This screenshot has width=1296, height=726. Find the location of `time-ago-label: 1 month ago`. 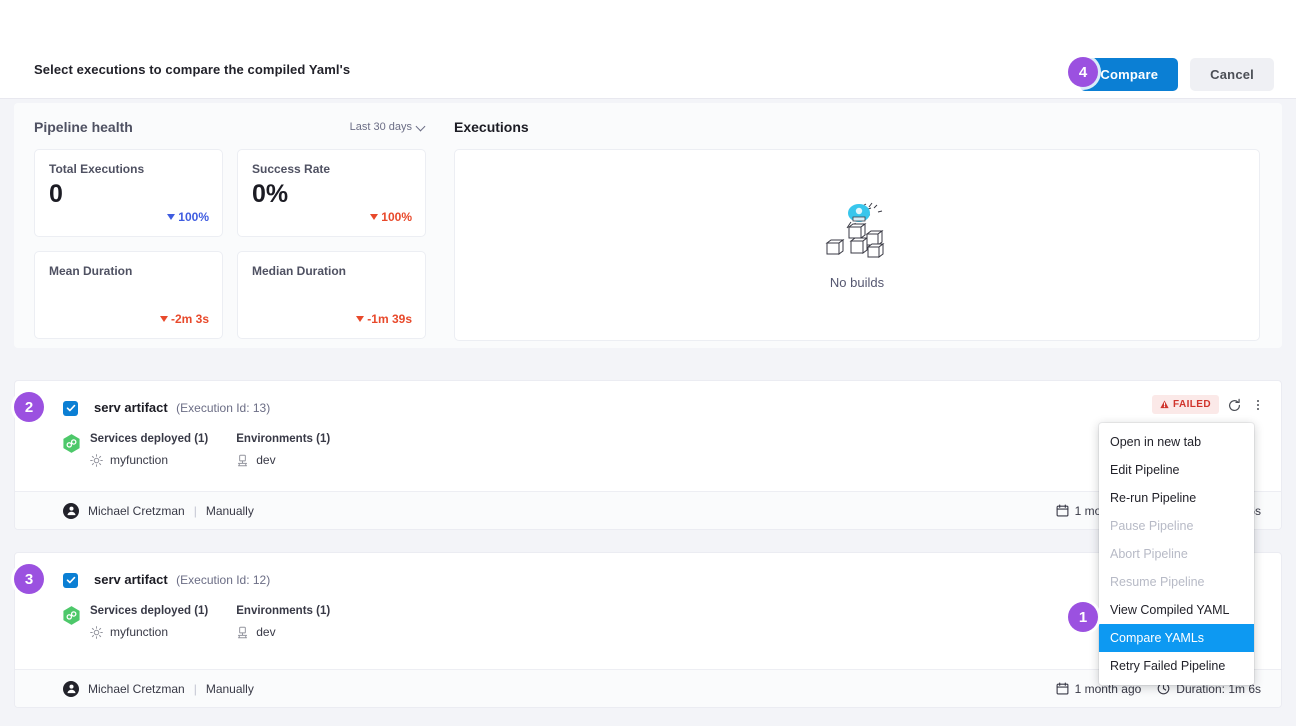

time-ago-label: 1 month ago is located at coordinates (1108, 688).